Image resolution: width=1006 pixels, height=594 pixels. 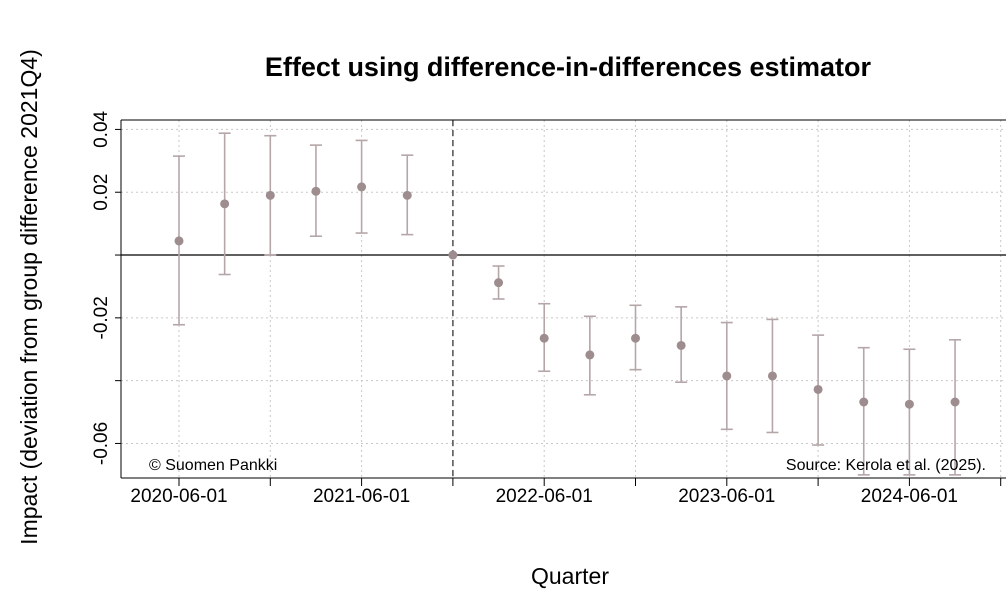 I want to click on y-tick-label: 0.04, so click(x=101, y=129).